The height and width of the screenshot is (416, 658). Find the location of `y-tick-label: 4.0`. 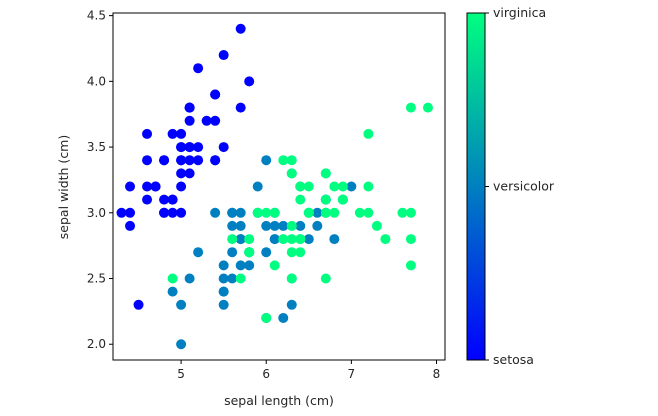

y-tick-label: 4.0 is located at coordinates (96, 81).